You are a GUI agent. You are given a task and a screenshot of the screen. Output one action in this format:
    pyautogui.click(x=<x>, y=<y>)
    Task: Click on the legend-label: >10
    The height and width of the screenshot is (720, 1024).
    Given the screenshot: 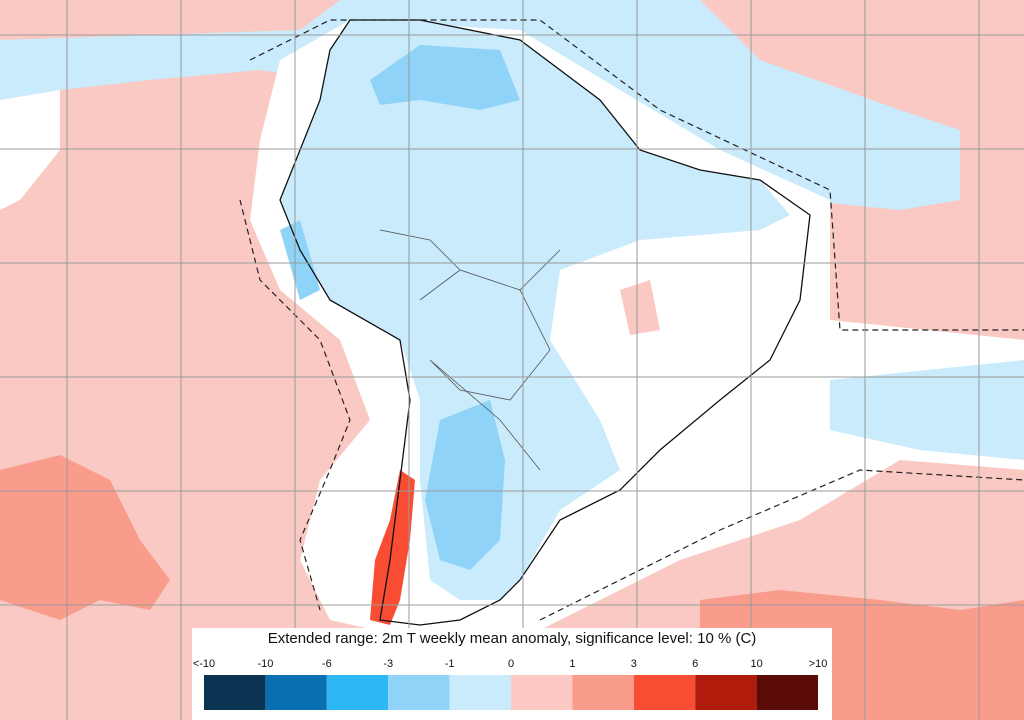 What is the action you would take?
    pyautogui.click(x=818, y=664)
    